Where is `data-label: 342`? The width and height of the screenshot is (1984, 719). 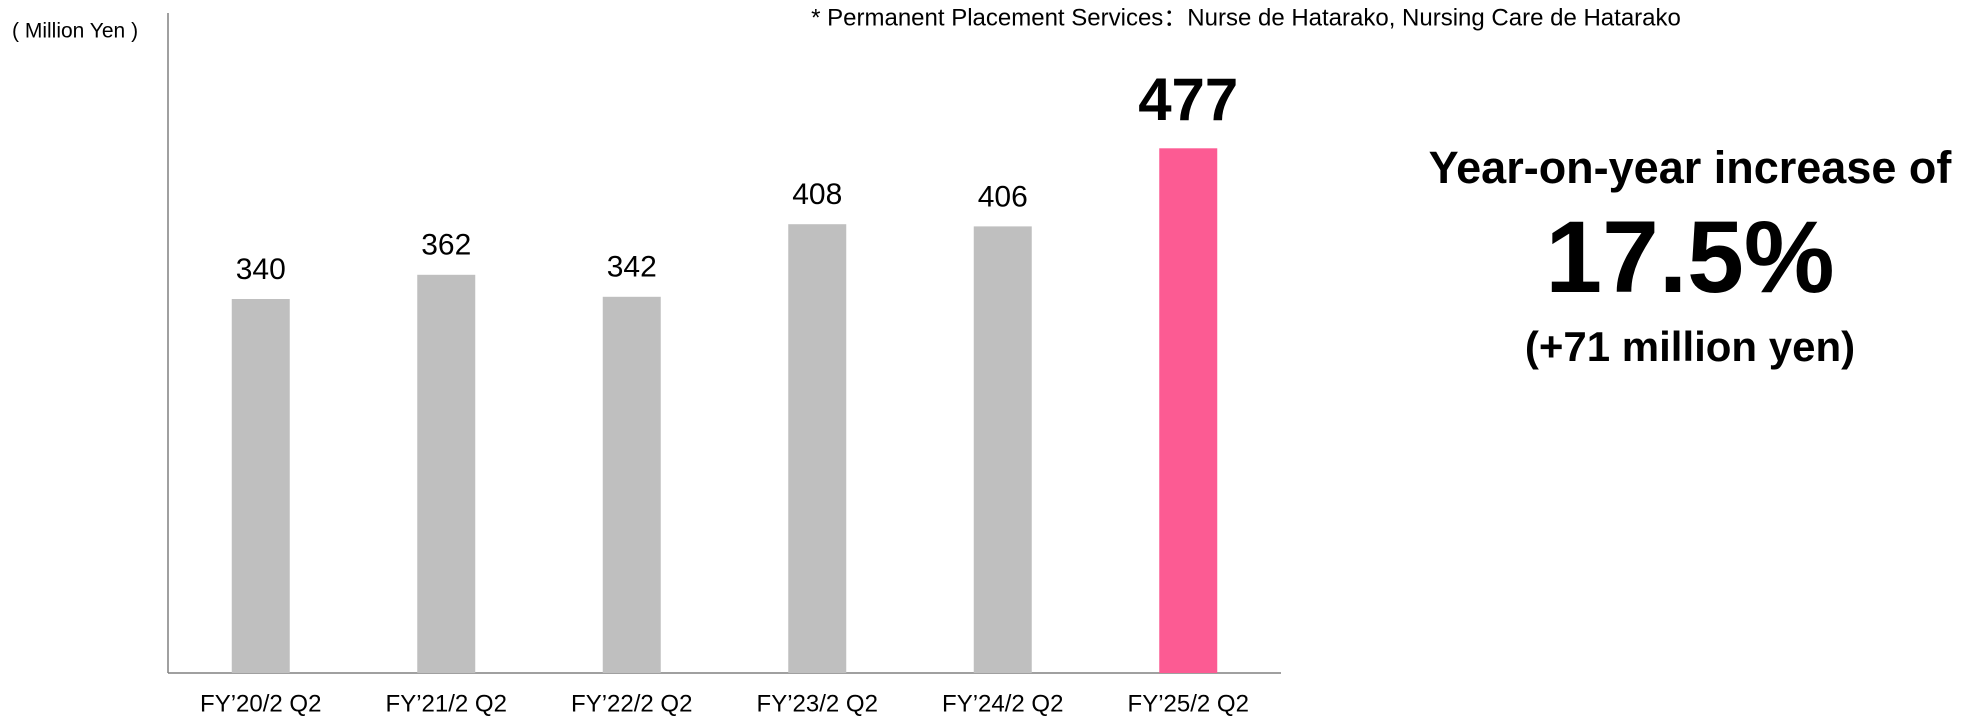 data-label: 342 is located at coordinates (632, 267).